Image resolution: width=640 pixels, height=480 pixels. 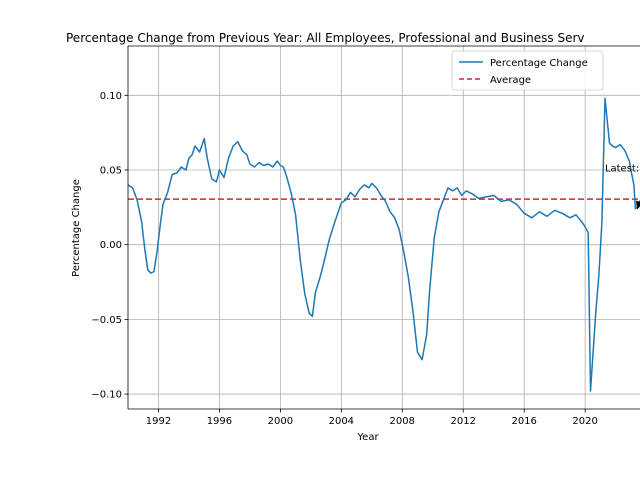 I want to click on y-tick-label: −0.05, so click(x=106, y=320).